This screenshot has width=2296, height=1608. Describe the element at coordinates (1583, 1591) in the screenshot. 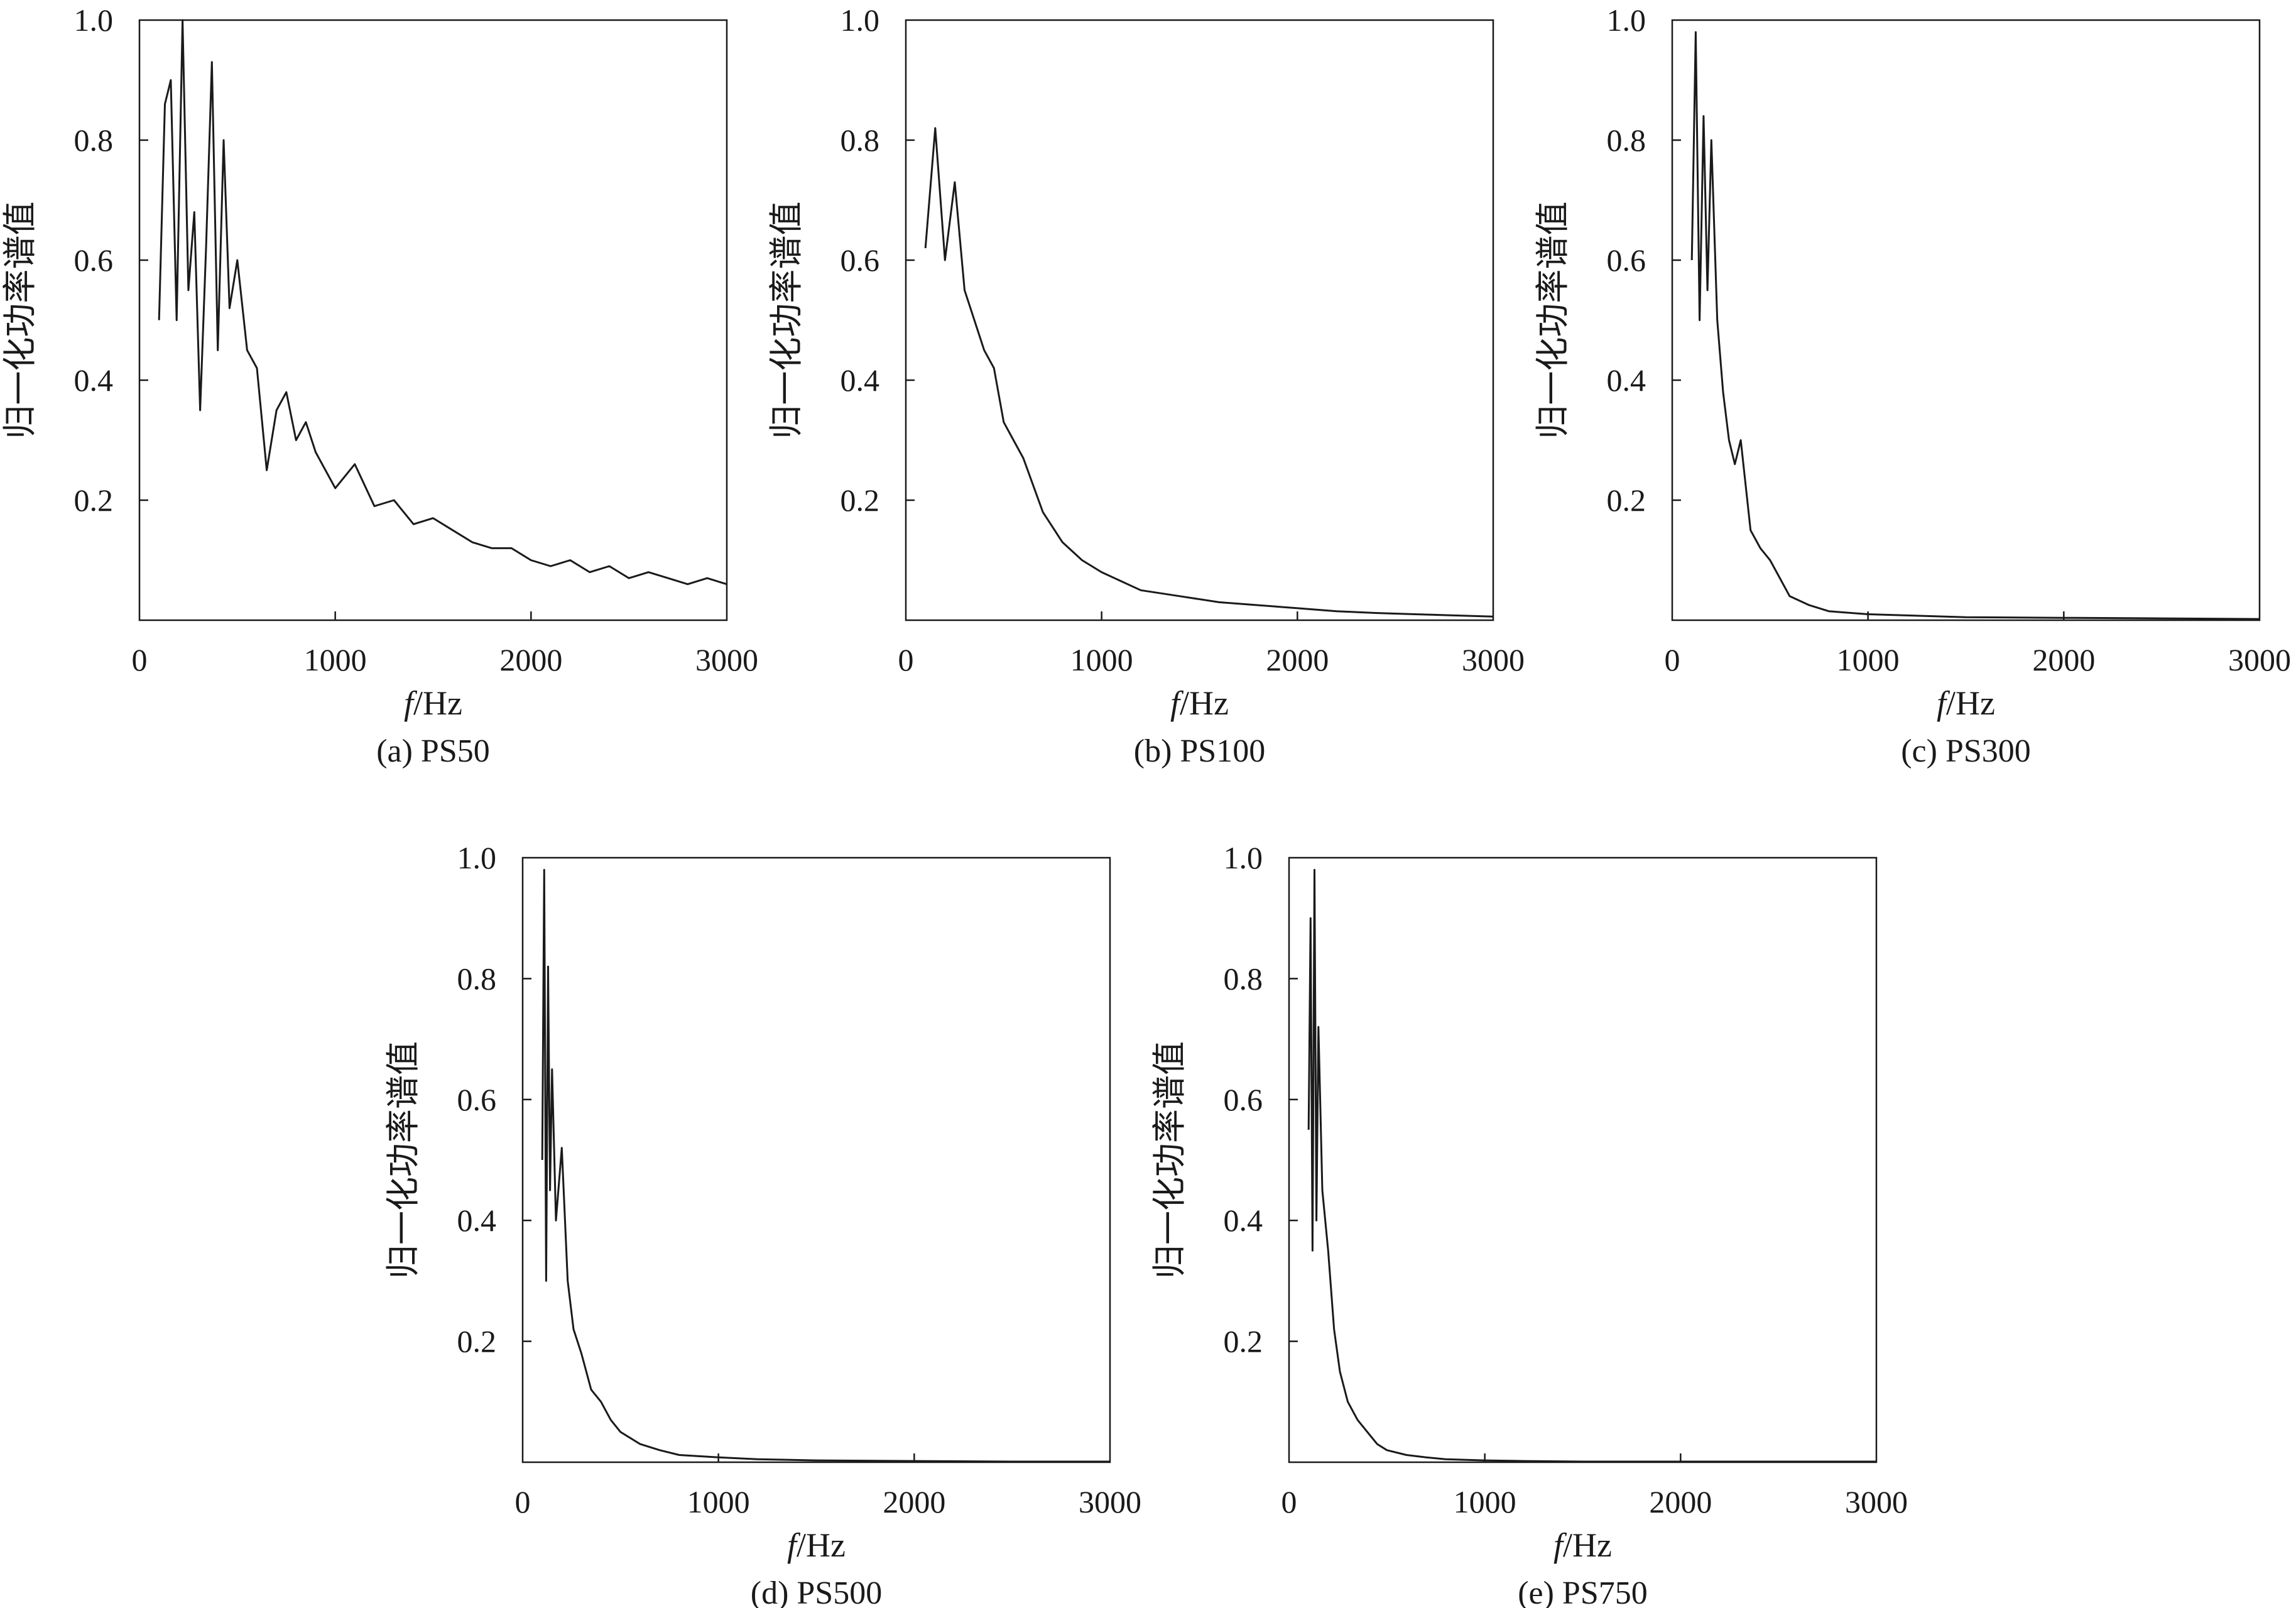

I see `chart-caption: (e) PS750` at that location.